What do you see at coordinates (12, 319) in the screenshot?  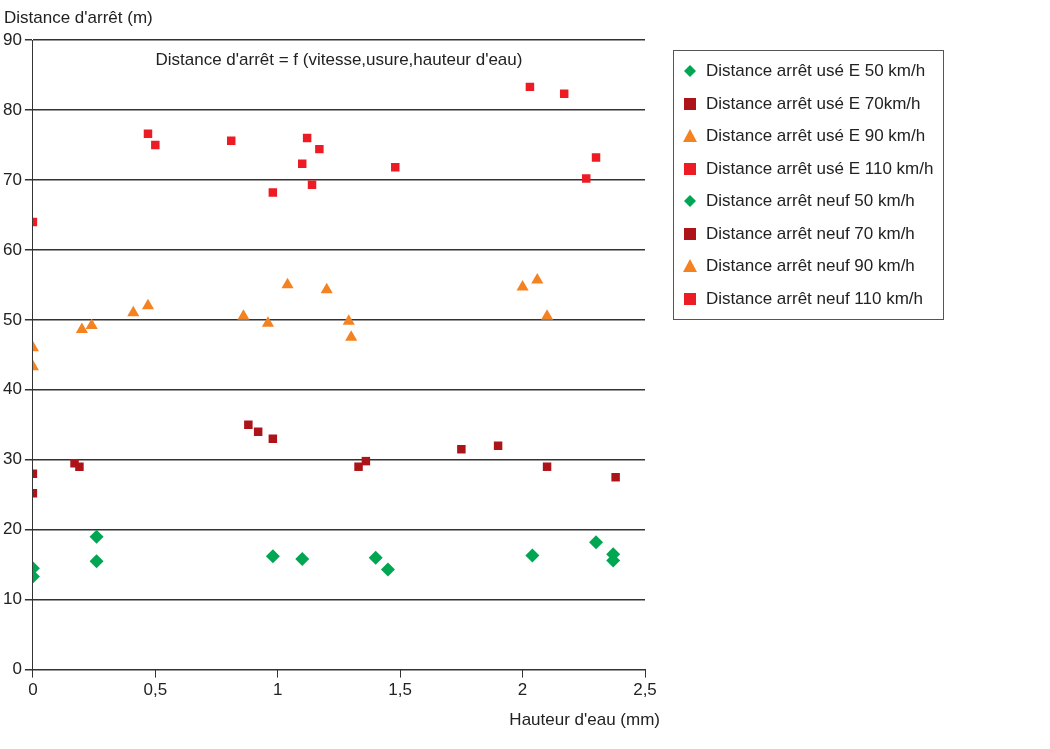 I see `y-tick-label: 50` at bounding box center [12, 319].